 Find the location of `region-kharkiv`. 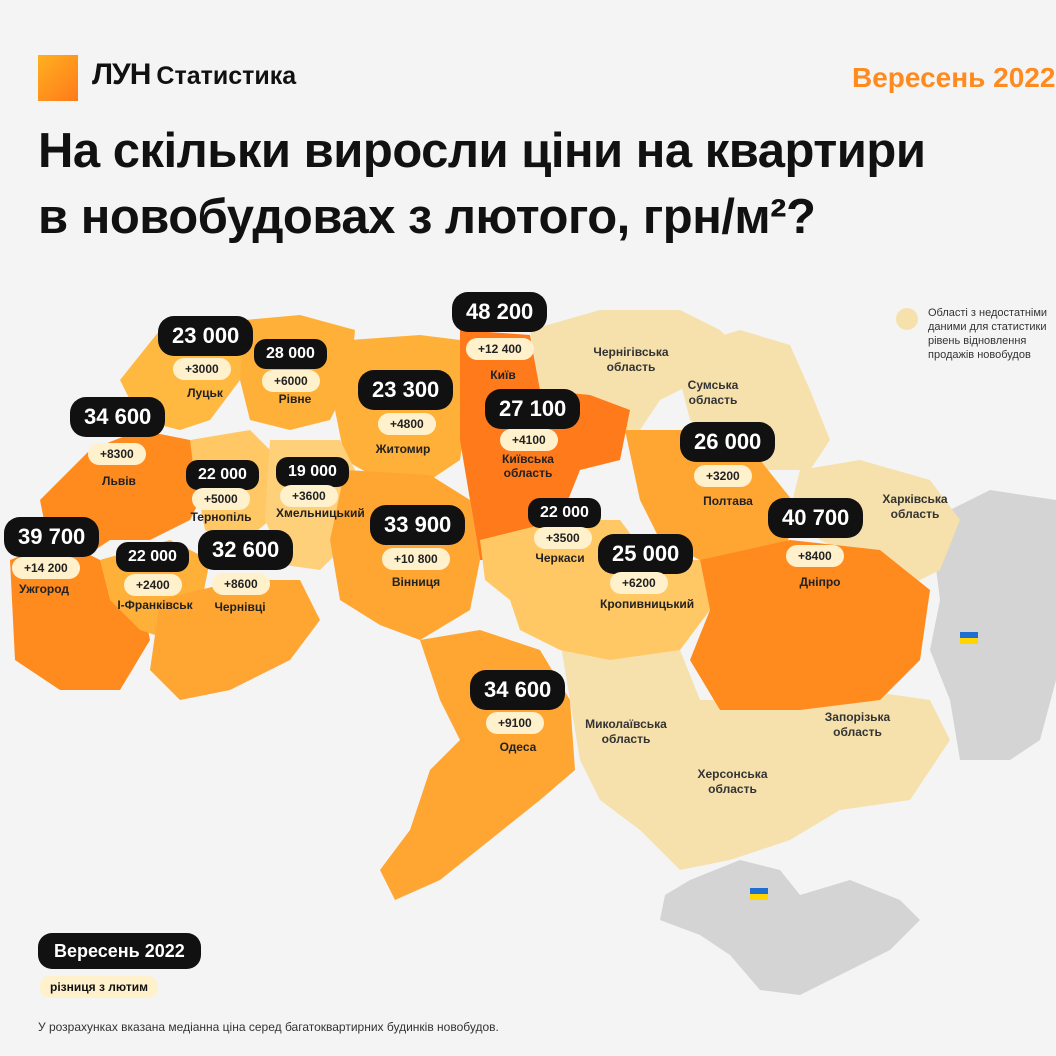

region-kharkiv is located at coordinates (875, 525).